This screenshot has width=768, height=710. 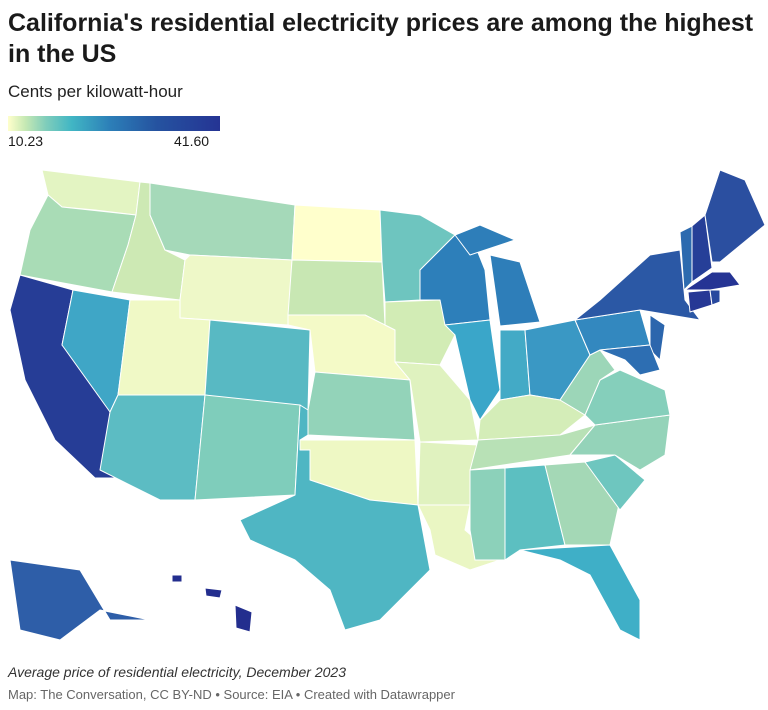 I want to click on state-ms, so click(x=487, y=514).